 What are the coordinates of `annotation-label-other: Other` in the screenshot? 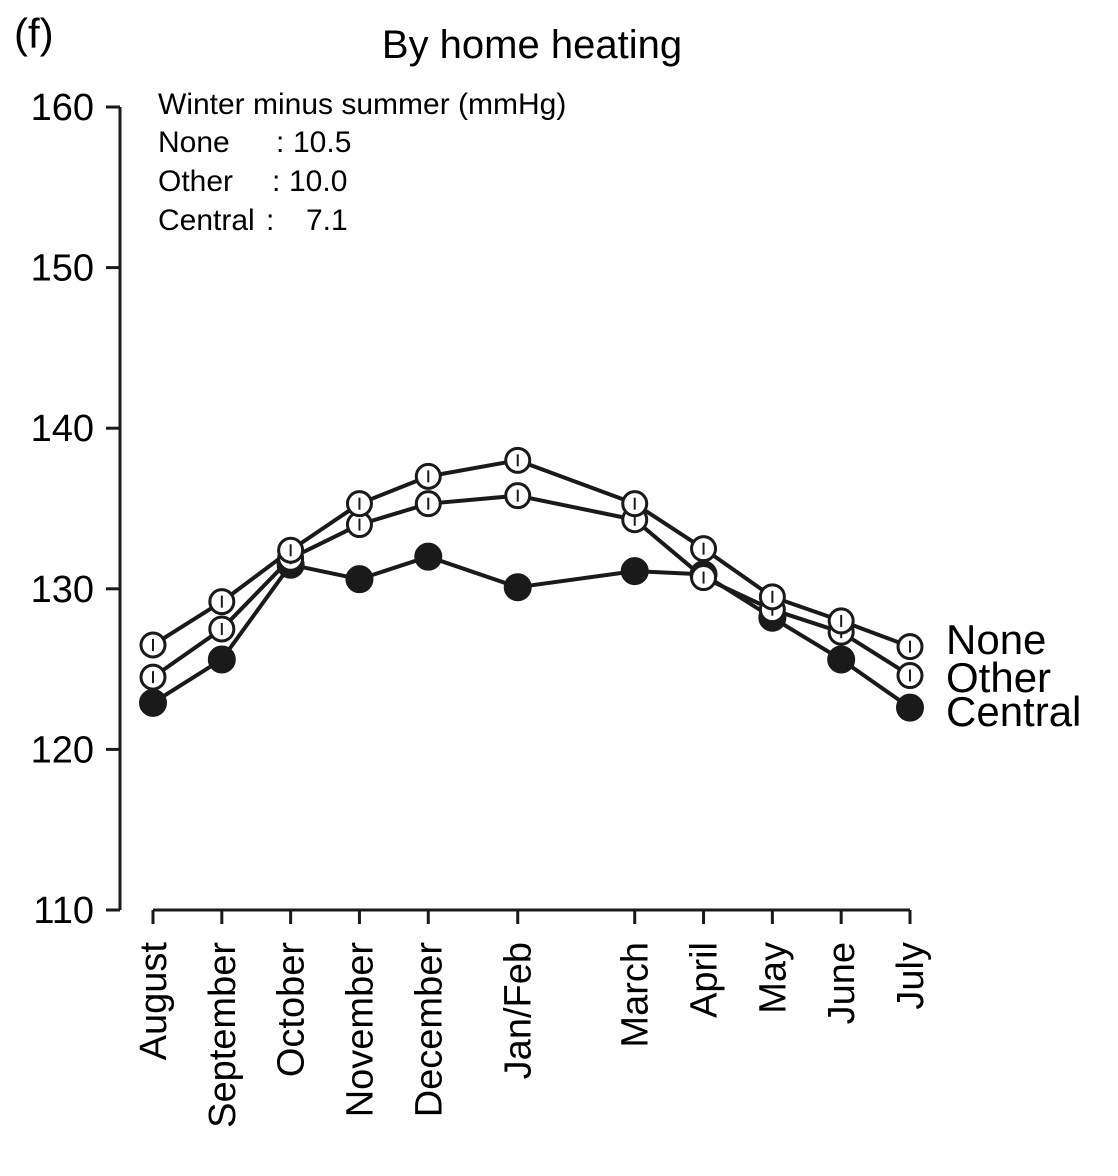 It's located at (195, 181).